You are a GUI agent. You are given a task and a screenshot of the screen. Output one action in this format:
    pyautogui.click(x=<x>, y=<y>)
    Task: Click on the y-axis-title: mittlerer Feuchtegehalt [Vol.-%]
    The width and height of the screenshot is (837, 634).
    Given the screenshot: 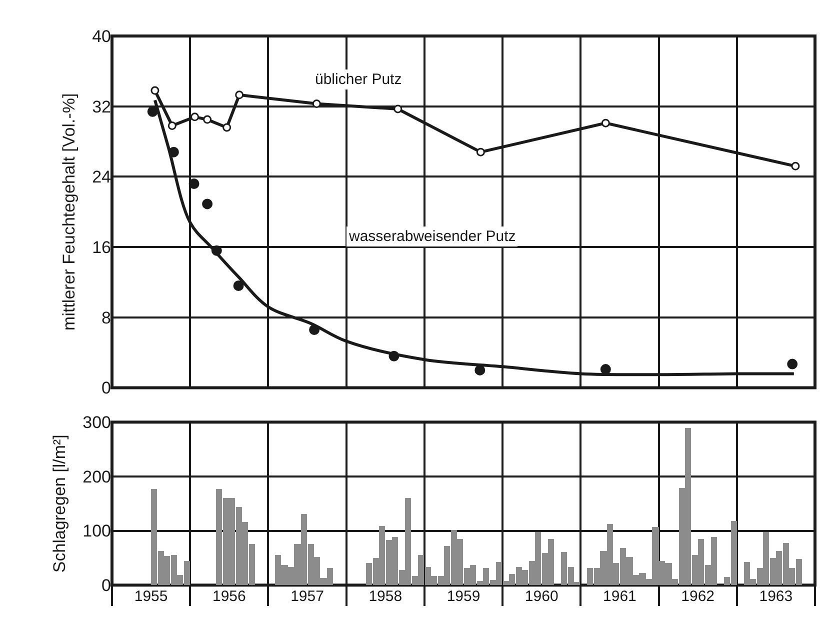 What is the action you would take?
    pyautogui.click(x=69, y=211)
    